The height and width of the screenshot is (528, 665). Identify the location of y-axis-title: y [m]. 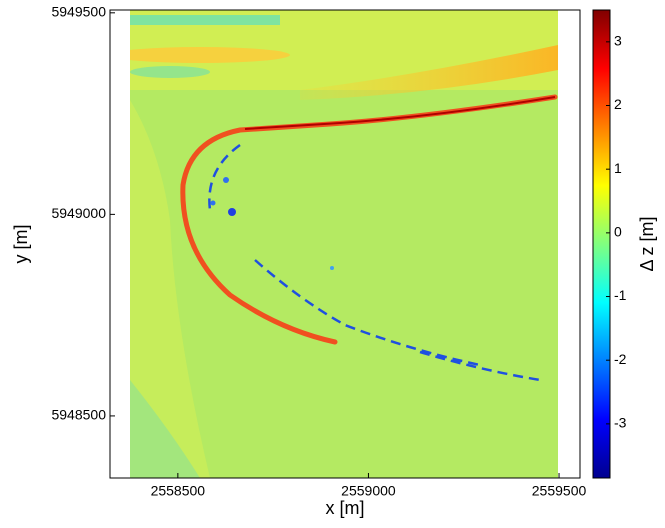
(21, 244).